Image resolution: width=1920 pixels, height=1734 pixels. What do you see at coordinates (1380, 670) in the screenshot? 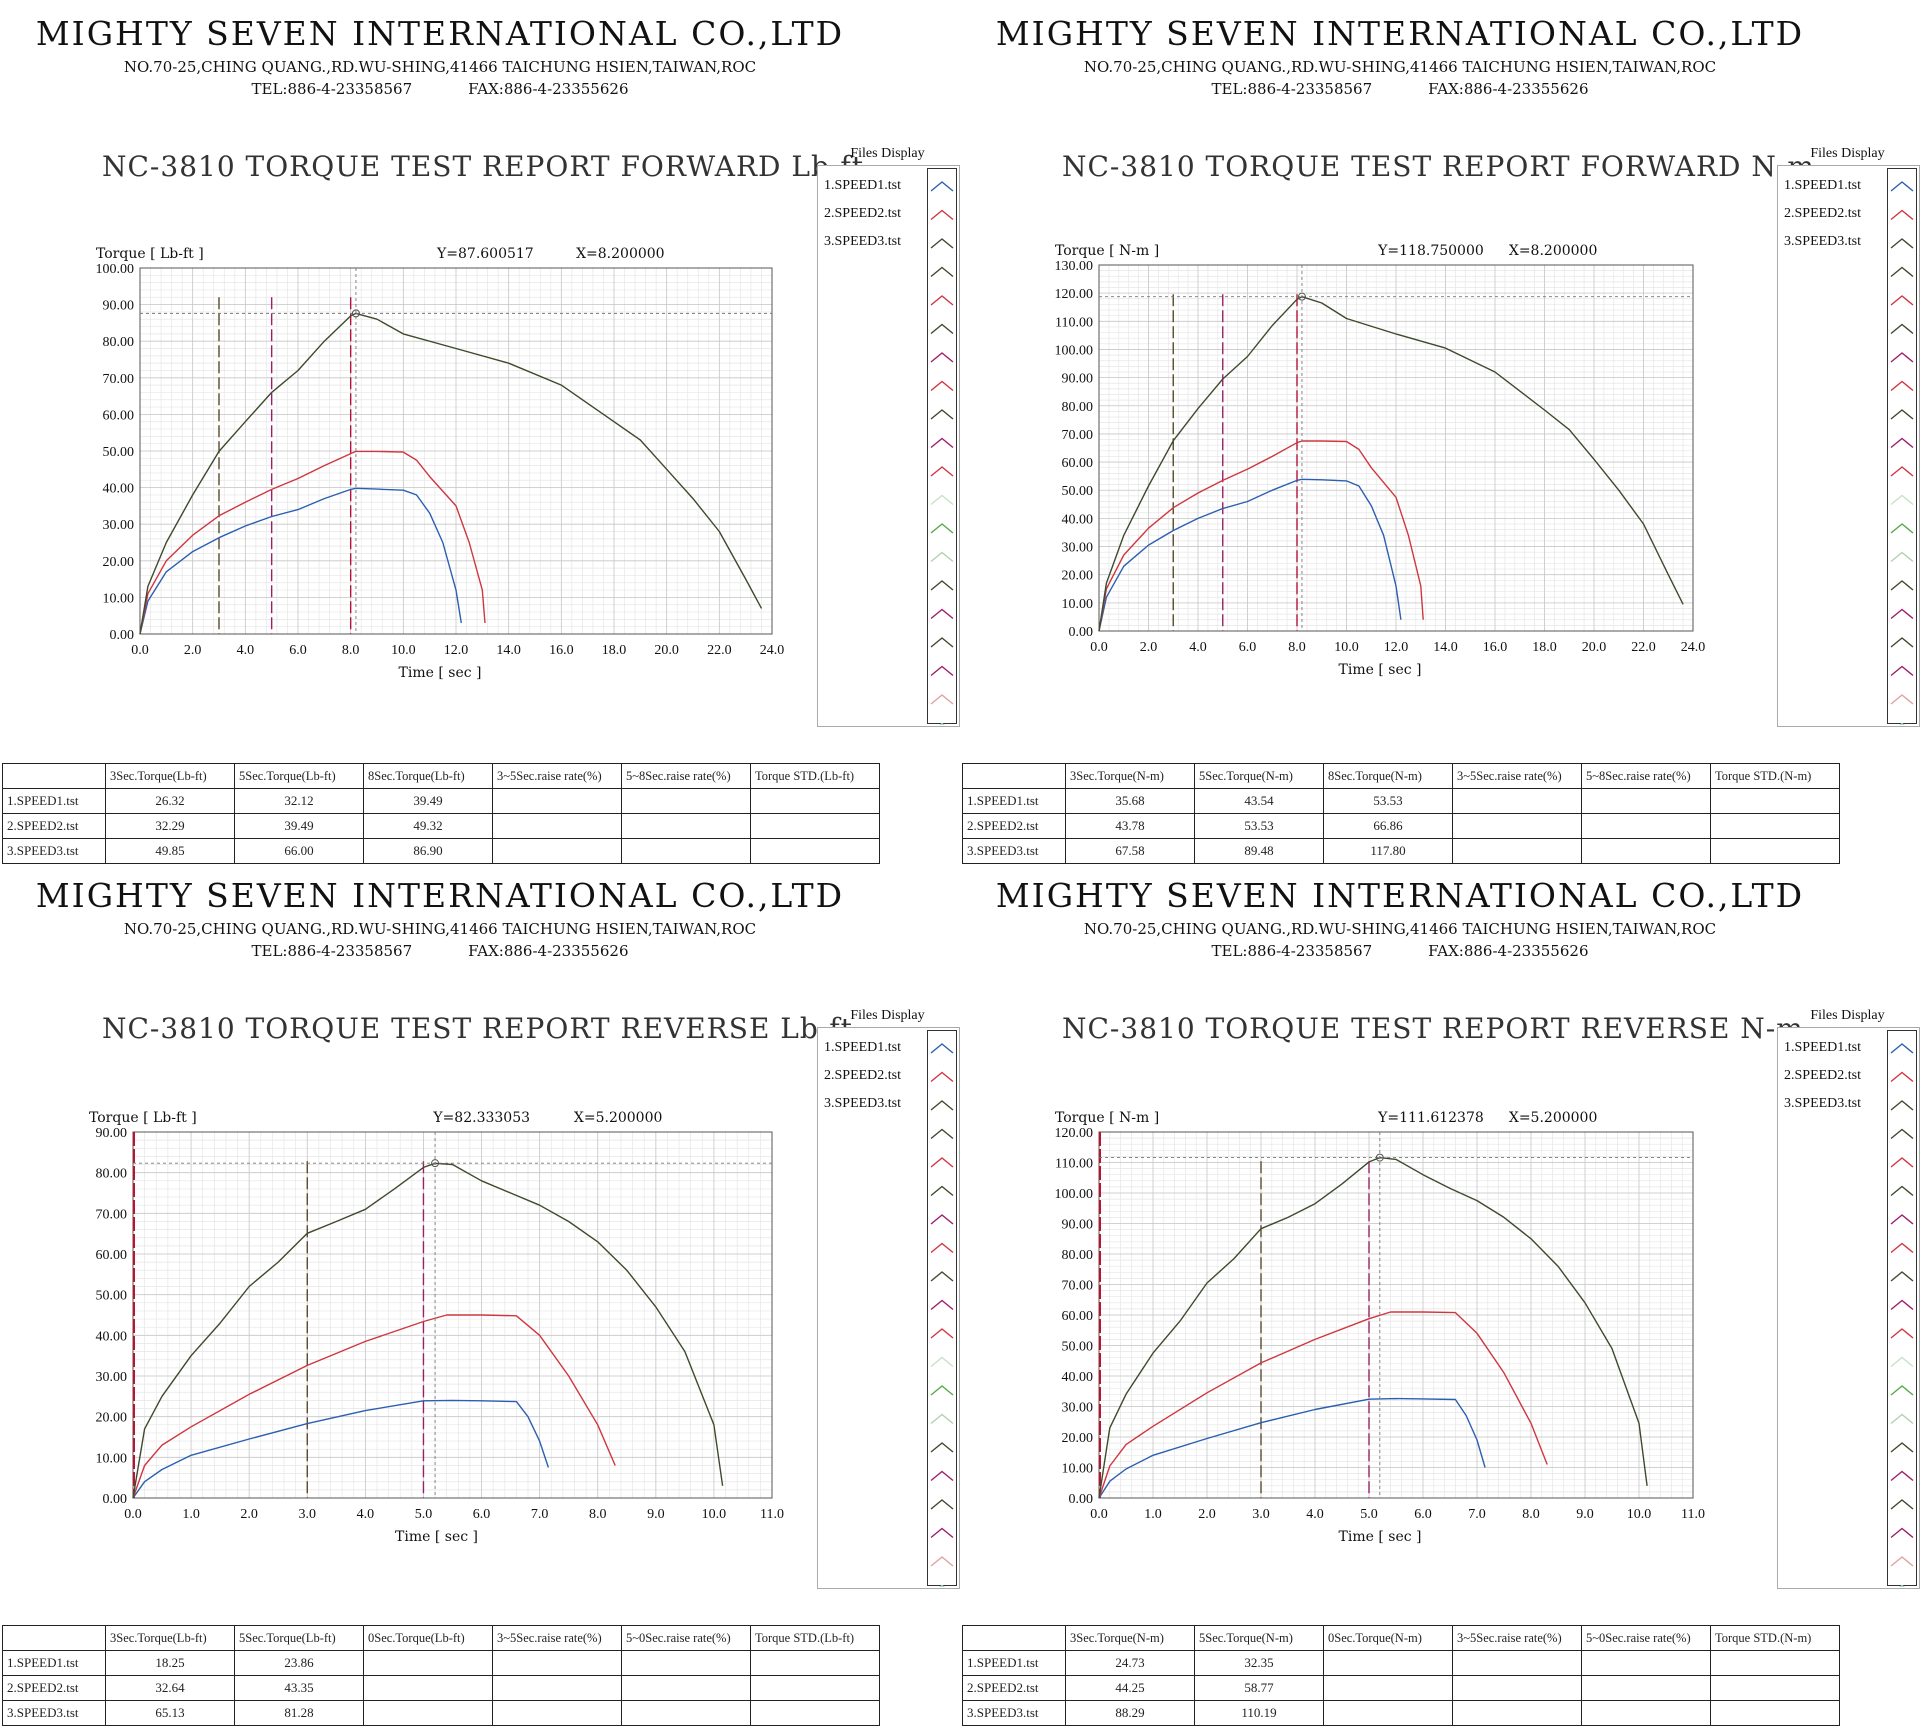
I see `x-axis-label: Time [ sec ]` at bounding box center [1380, 670].